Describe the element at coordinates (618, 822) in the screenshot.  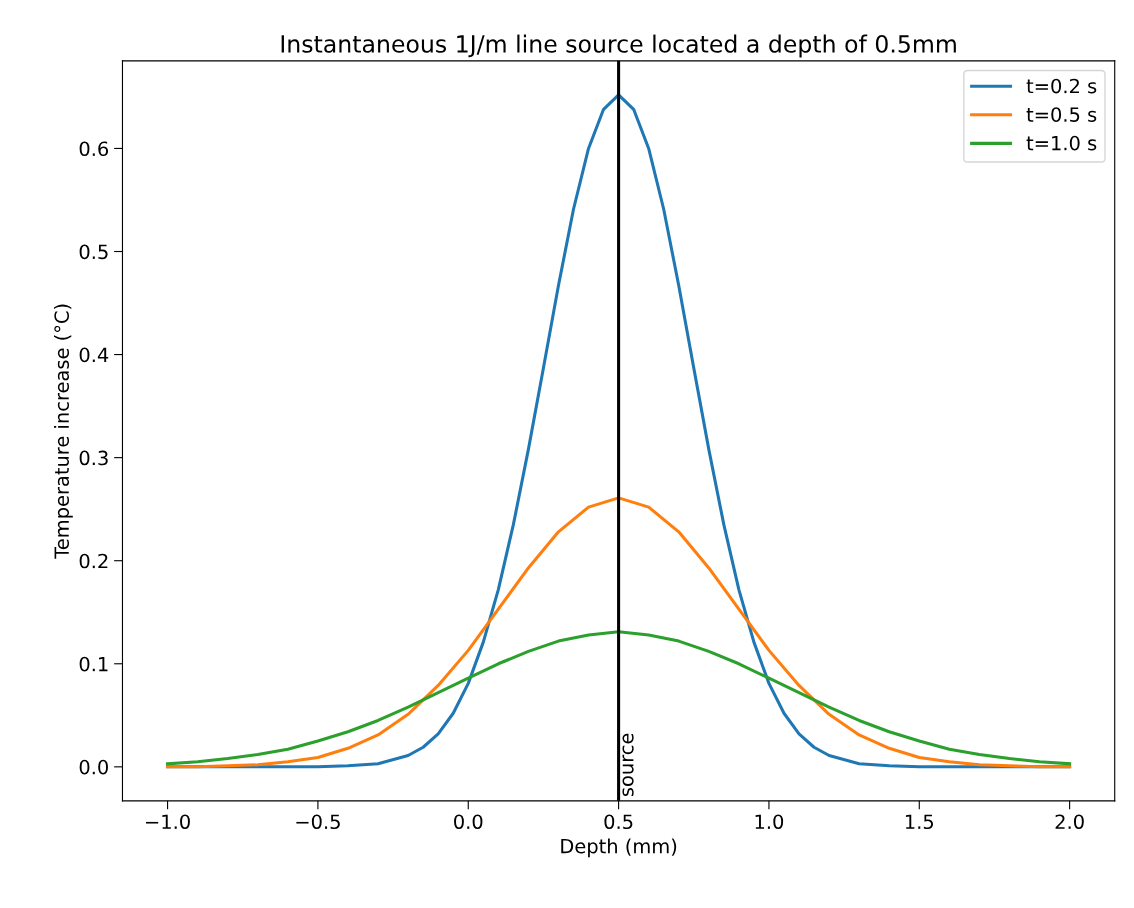
I see `x-tick-label: 0.5` at that location.